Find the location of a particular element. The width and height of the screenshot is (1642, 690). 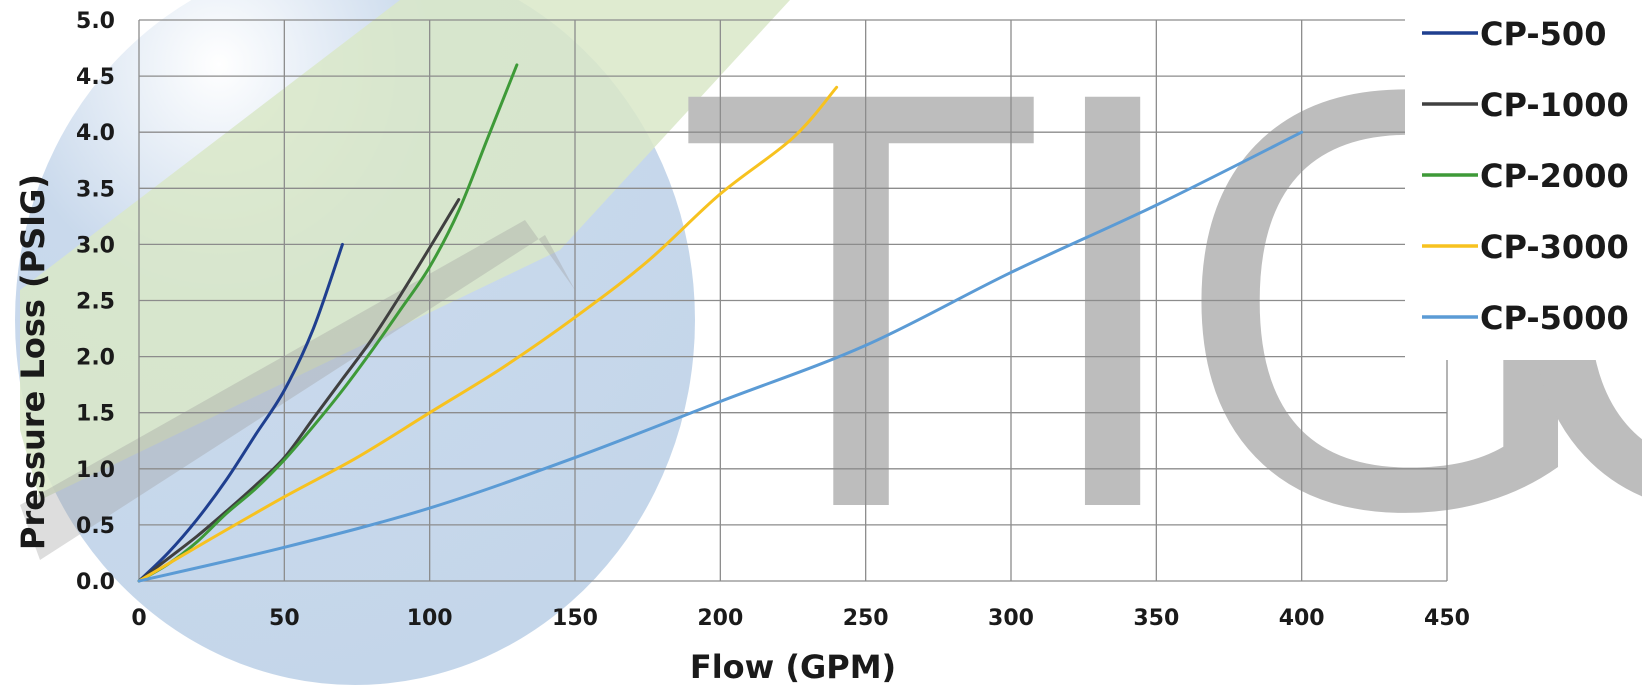

legend: CP-500 CP-1000 CP-2000 CP-3000 CP-5000 is located at coordinates (1523, 180).